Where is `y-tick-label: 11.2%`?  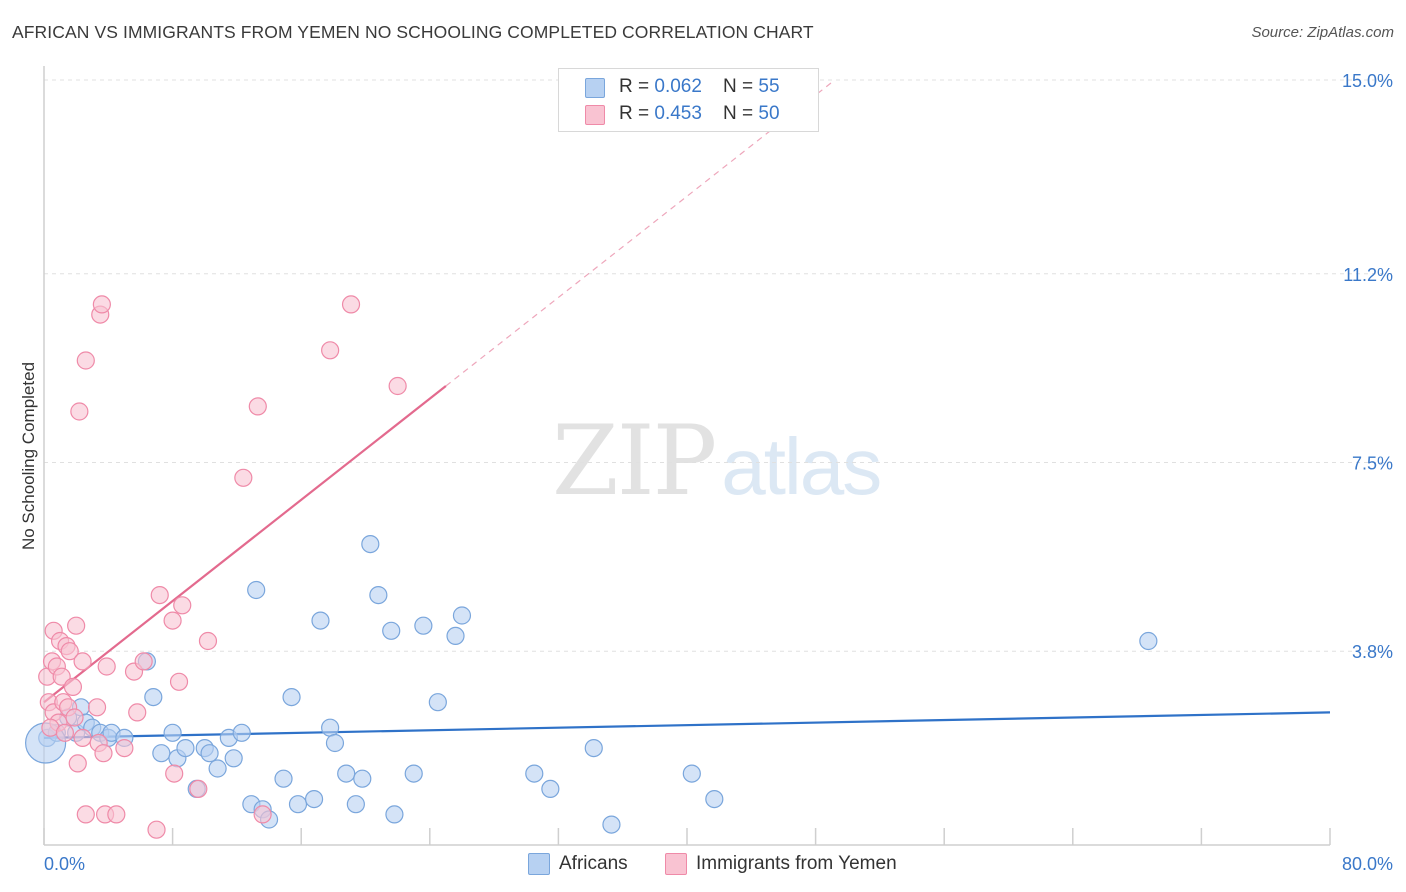 y-tick-label: 11.2% is located at coordinates (1368, 275).